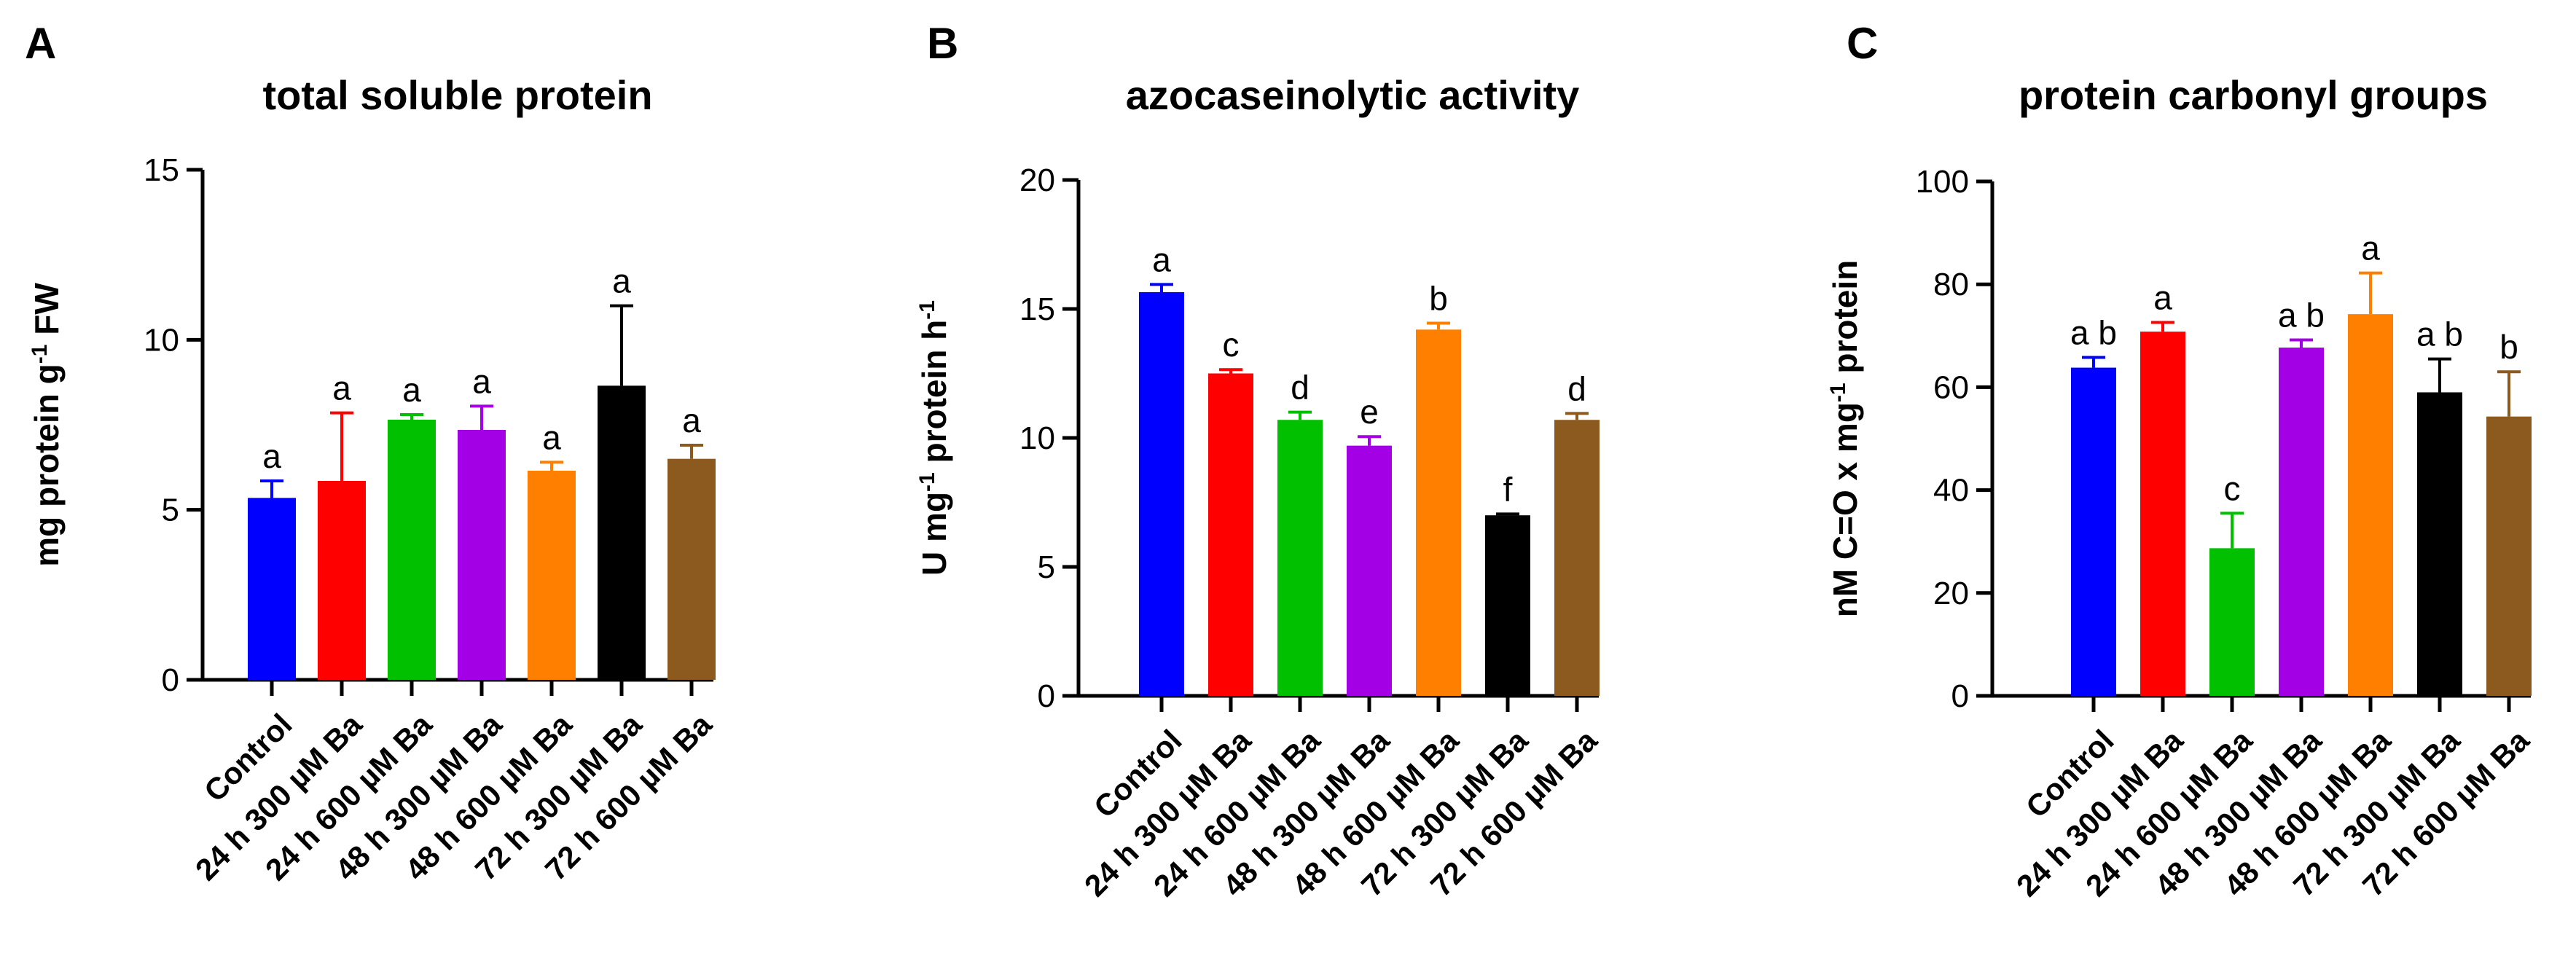  I want to click on chart-title: azocaseinolytic activity, so click(1353, 95).